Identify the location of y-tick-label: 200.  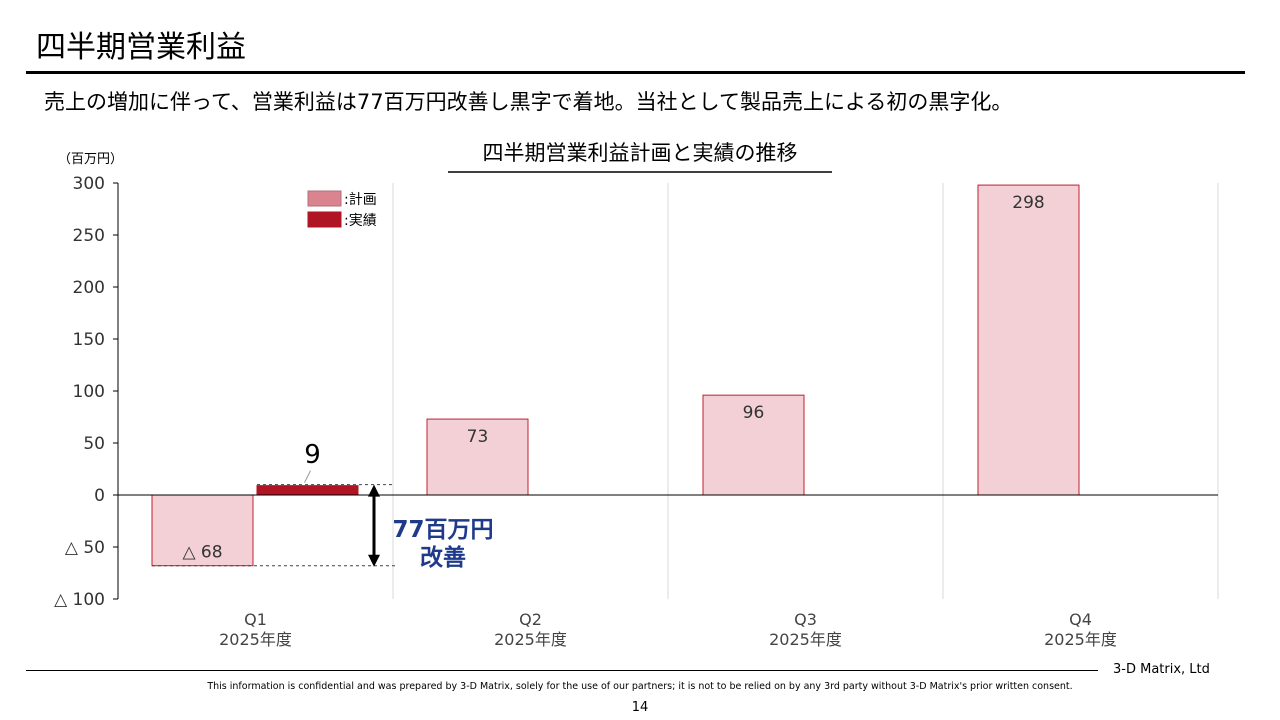
(89, 288).